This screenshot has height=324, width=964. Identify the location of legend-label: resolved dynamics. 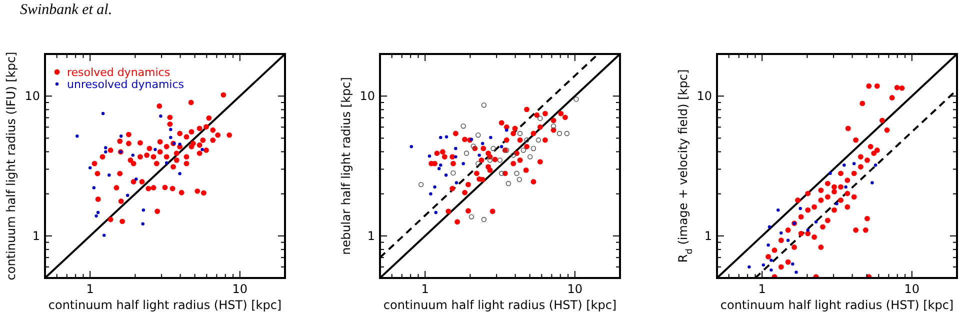
(118, 72).